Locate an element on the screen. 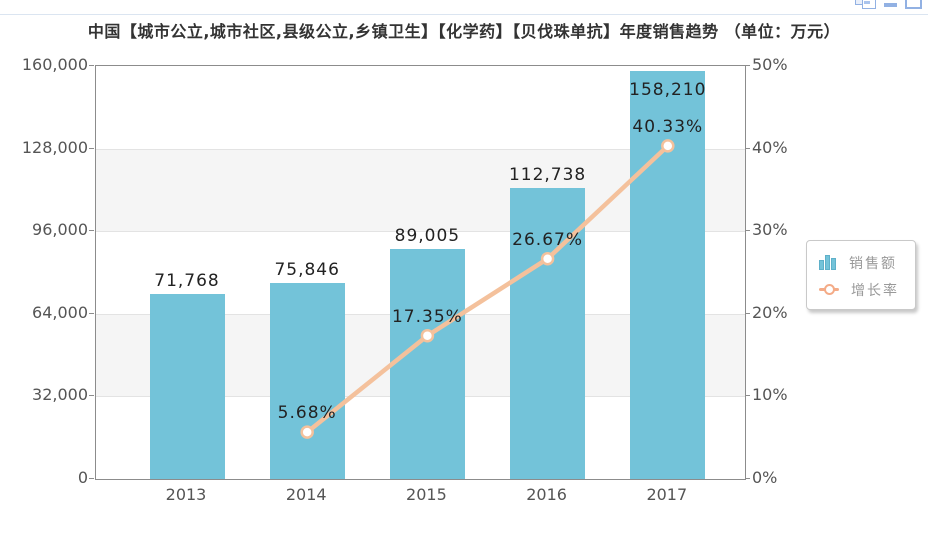  bar-value-label: 112,738 is located at coordinates (547, 174).